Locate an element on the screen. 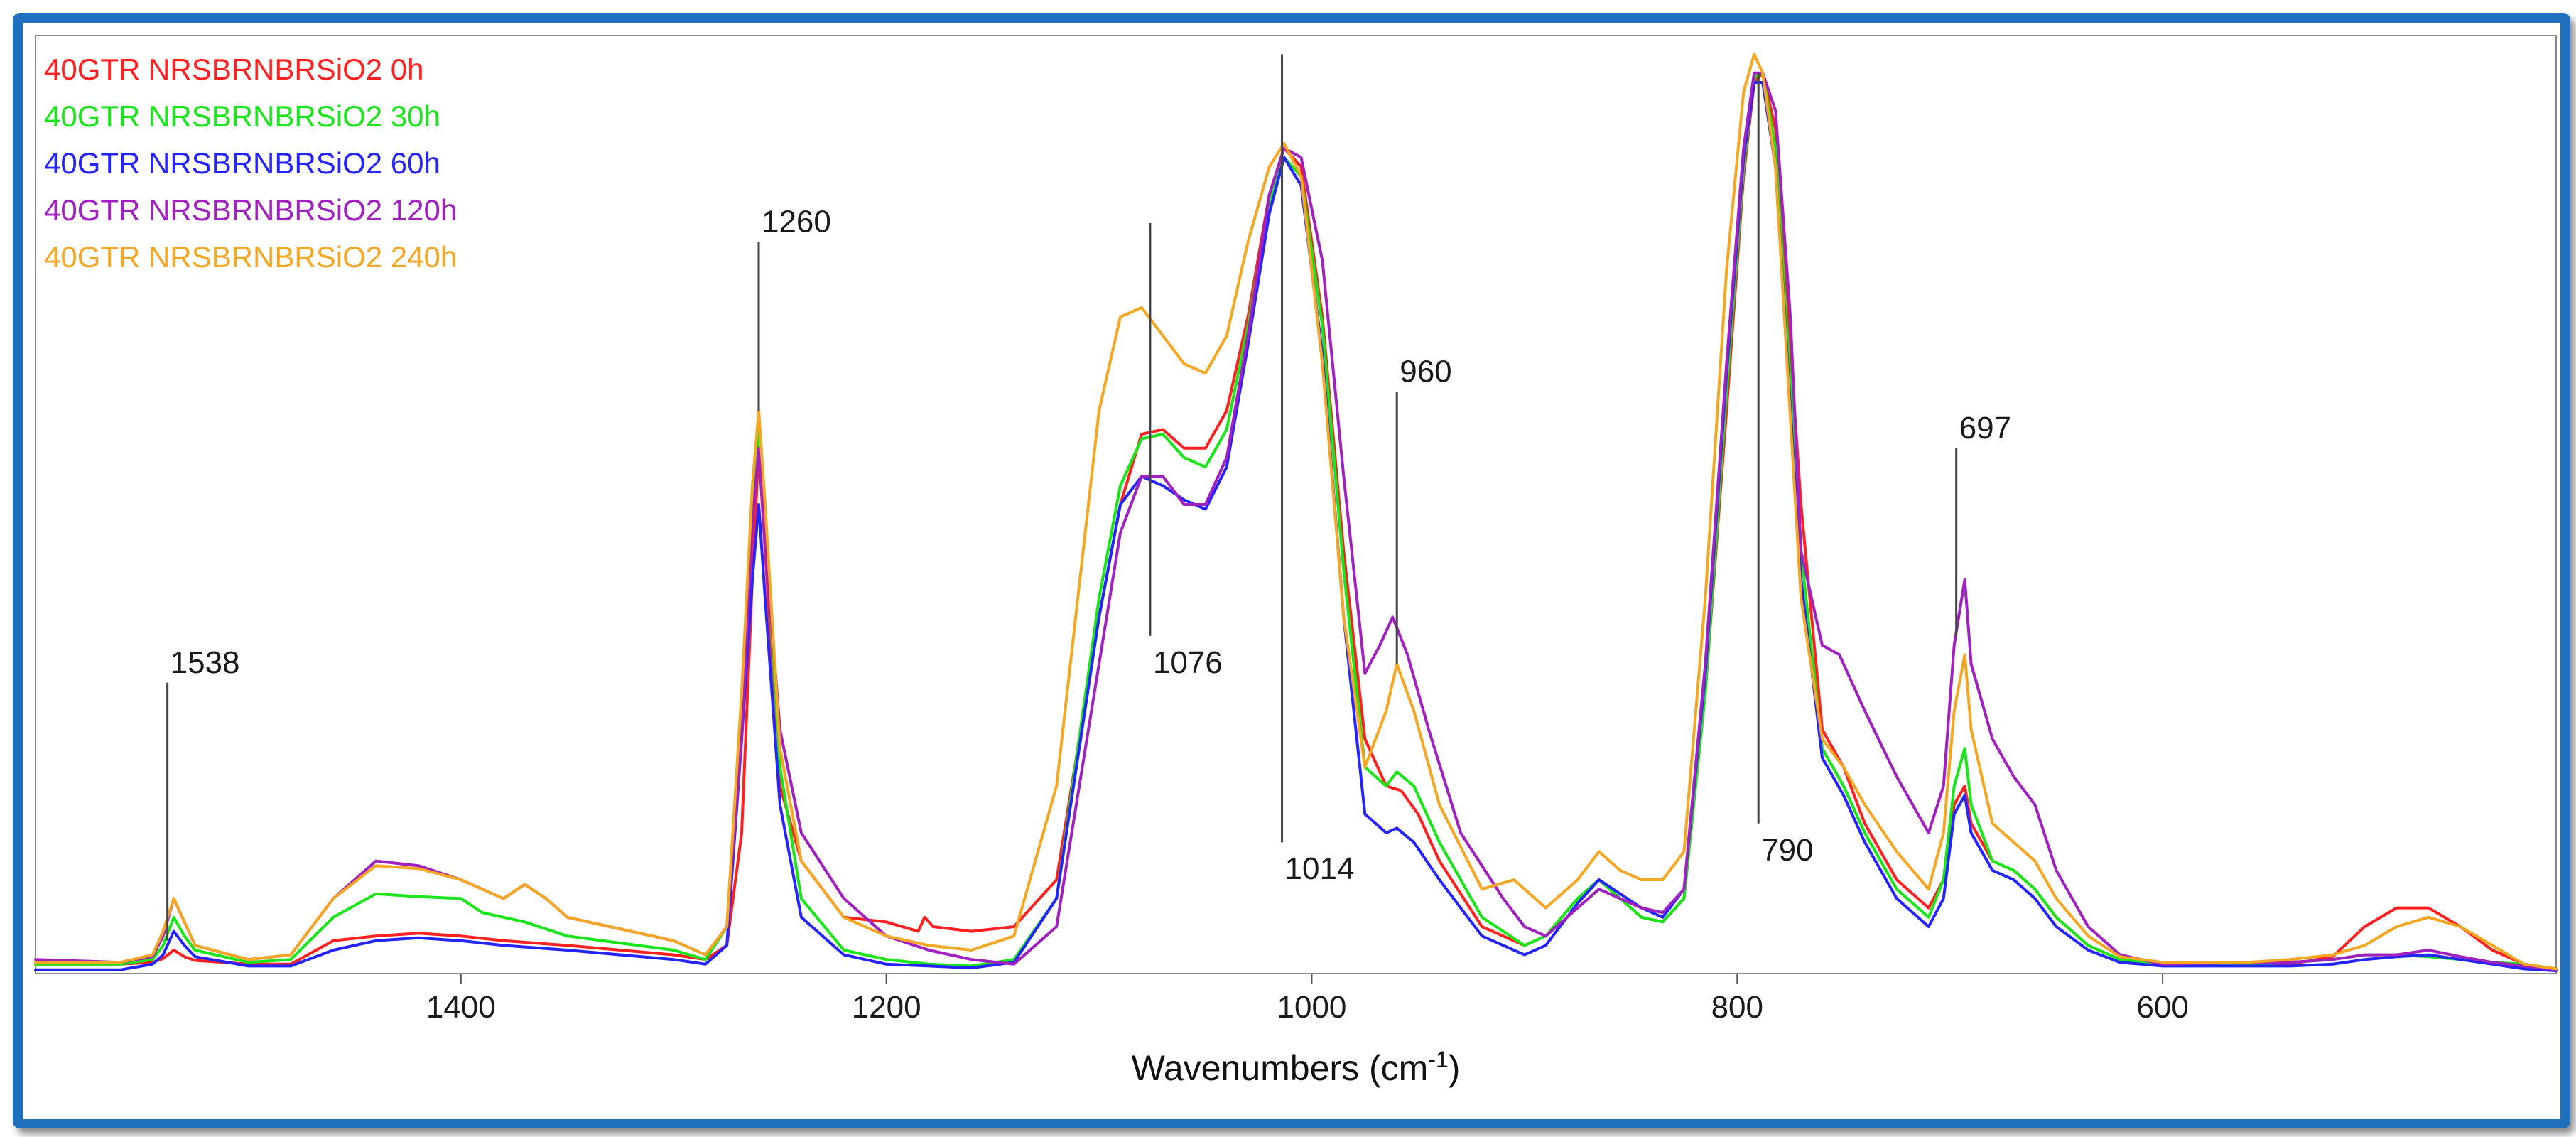 The height and width of the screenshot is (1137, 2576). x-axis-title-text: Wavenumbers (cm is located at coordinates (1280, 1068).